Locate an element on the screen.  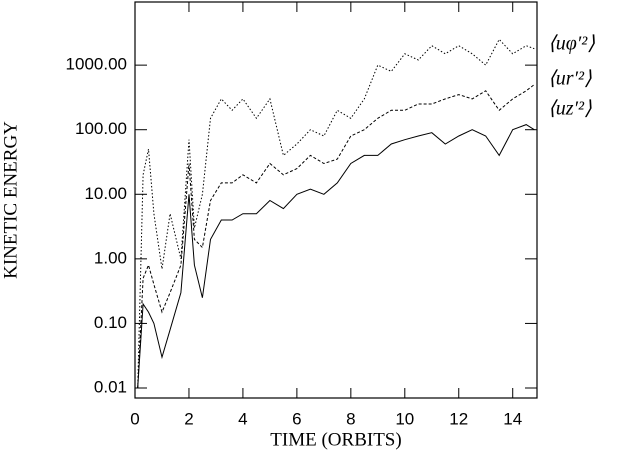
x-tick-label: 10 is located at coordinates (404, 418).